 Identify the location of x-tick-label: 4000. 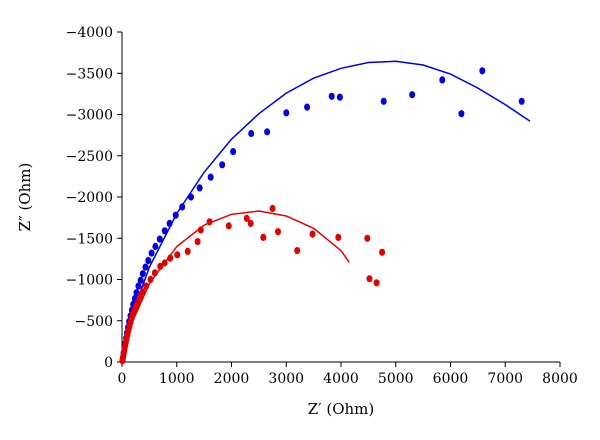
(341, 379).